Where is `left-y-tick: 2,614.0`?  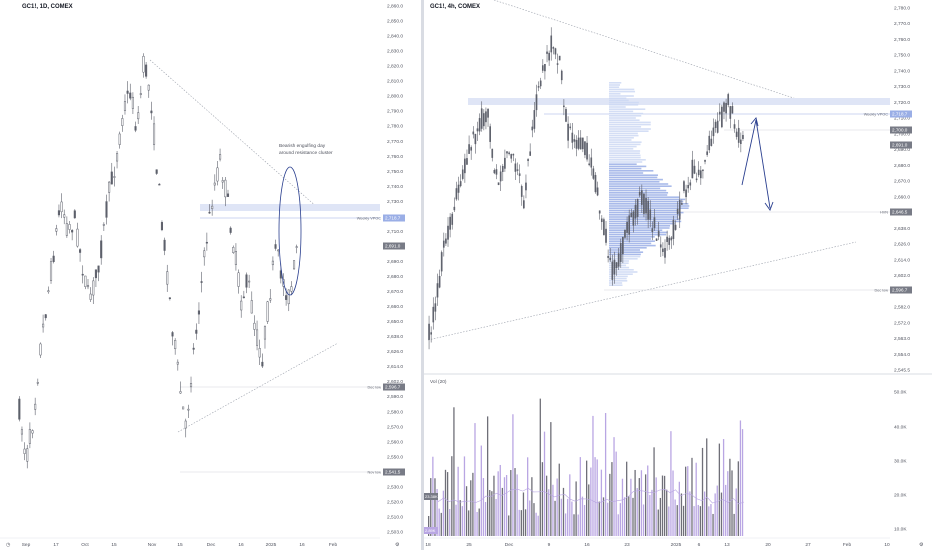 left-y-tick: 2,614.0 is located at coordinates (395, 367).